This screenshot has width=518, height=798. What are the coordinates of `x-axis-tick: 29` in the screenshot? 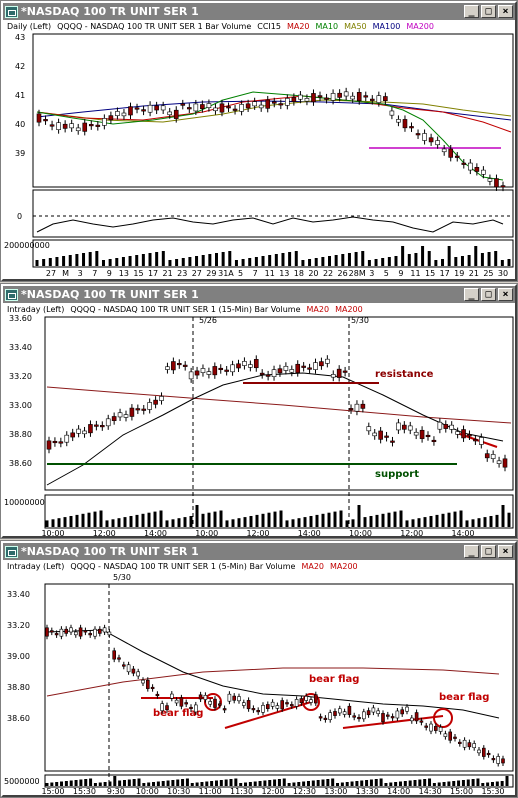 It's located at (211, 273).